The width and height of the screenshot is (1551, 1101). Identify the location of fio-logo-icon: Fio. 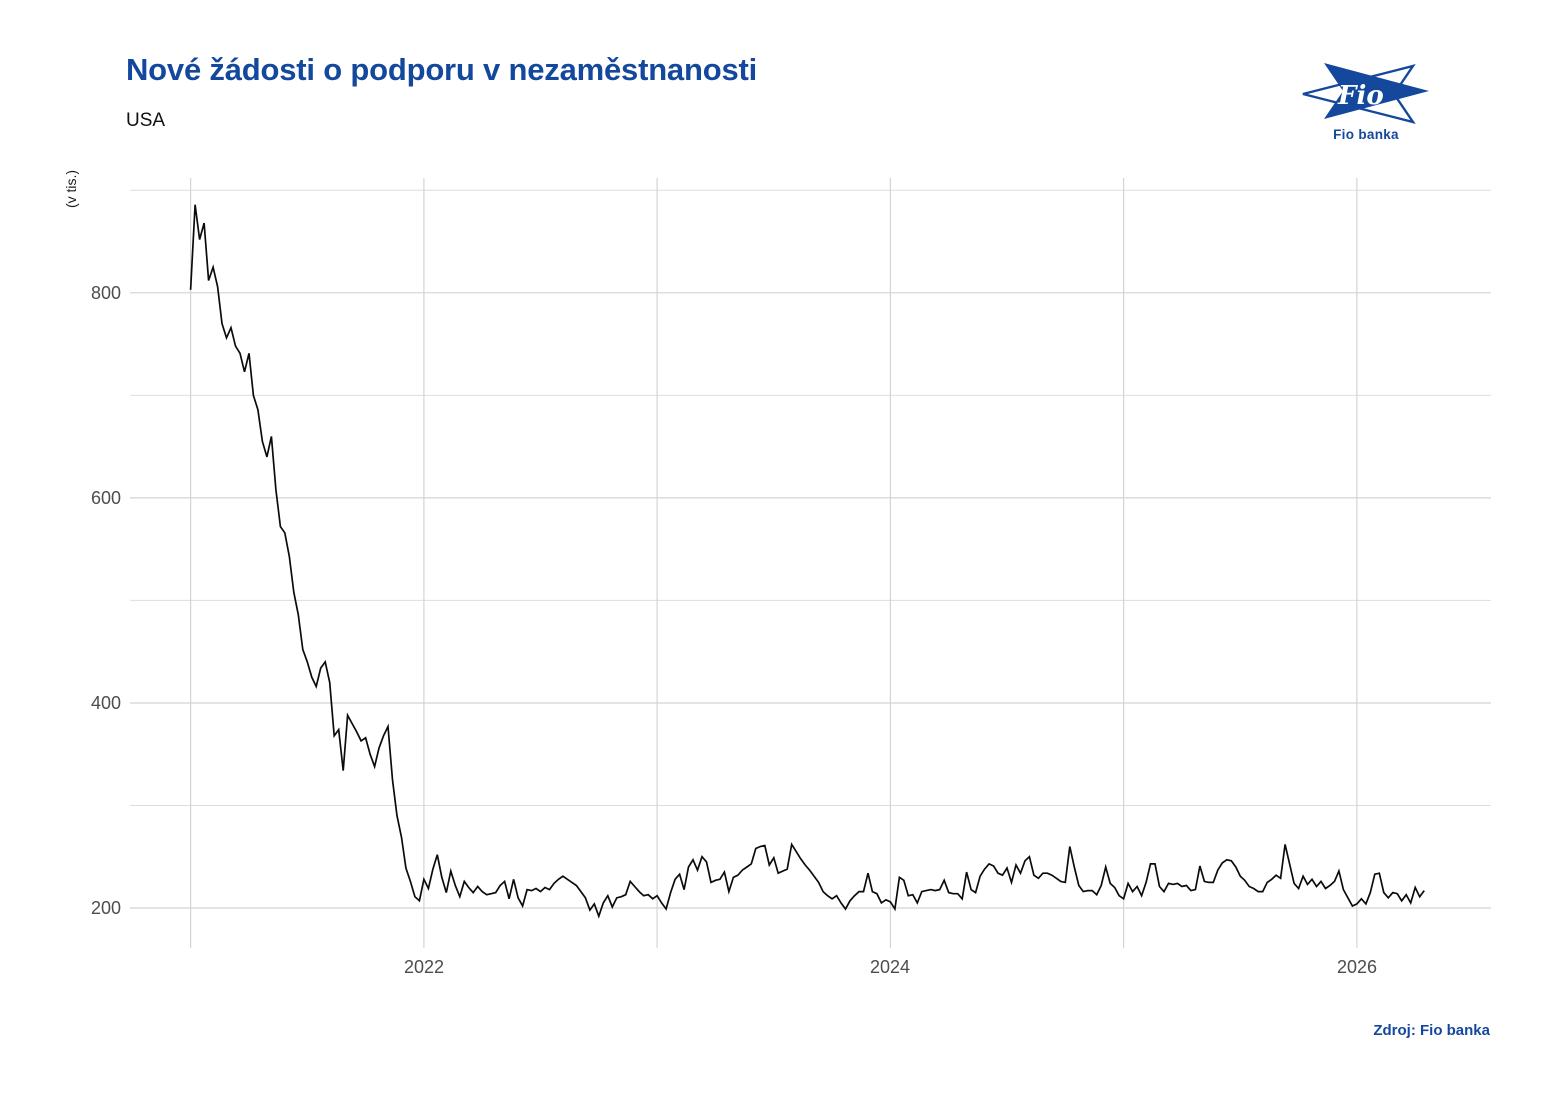
(1365, 93).